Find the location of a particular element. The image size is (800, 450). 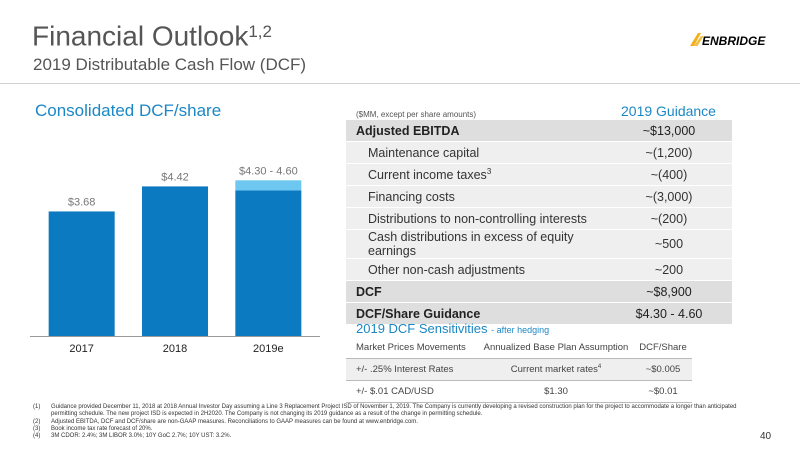

table-row: Maintenance capital ~(1,200) is located at coordinates (539, 152).